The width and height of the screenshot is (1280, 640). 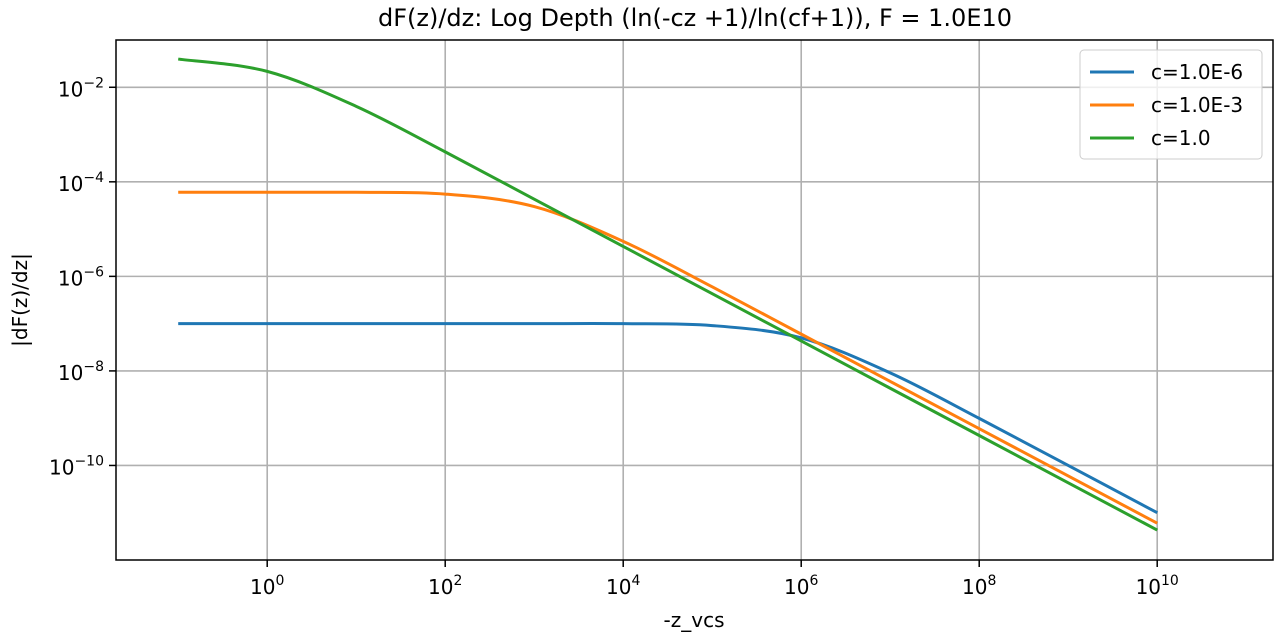 I want to click on legend-box, so click(x=1171, y=104).